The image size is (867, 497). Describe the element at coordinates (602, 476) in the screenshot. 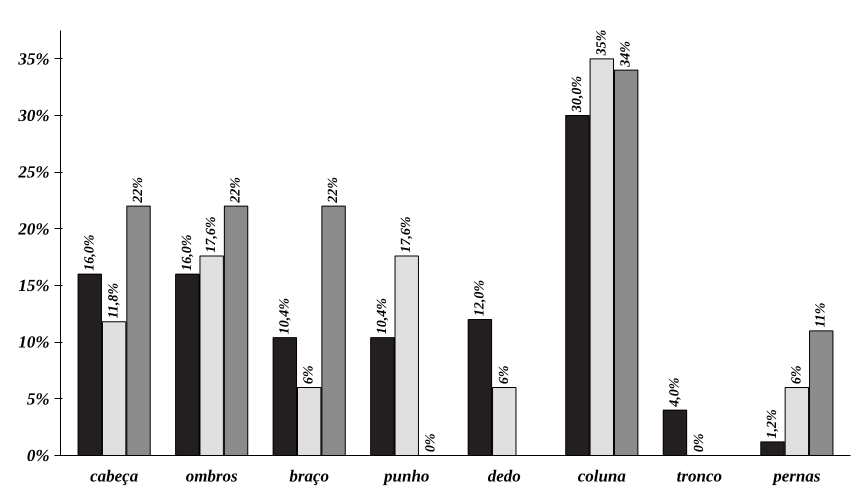

I see `x-tick-label: coluna` at that location.